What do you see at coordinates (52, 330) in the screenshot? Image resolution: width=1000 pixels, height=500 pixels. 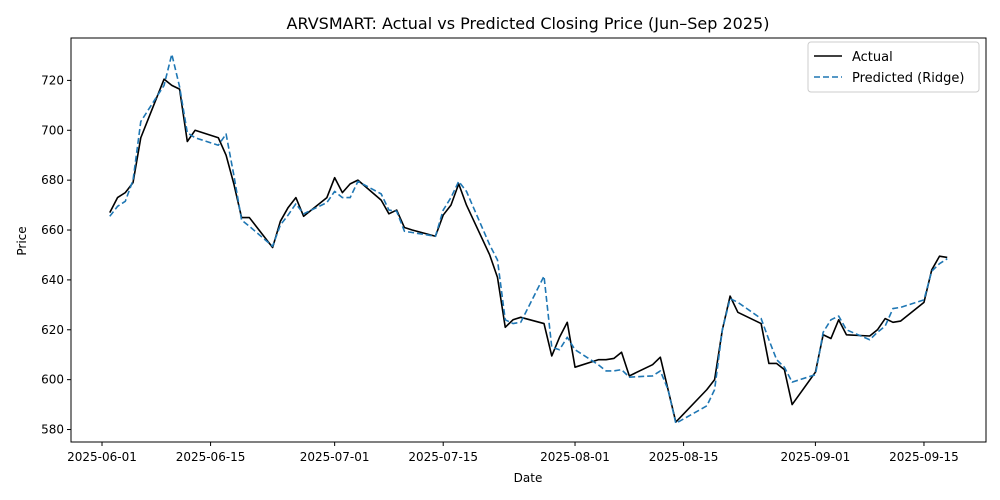 I see `y-tick-label: 620` at bounding box center [52, 330].